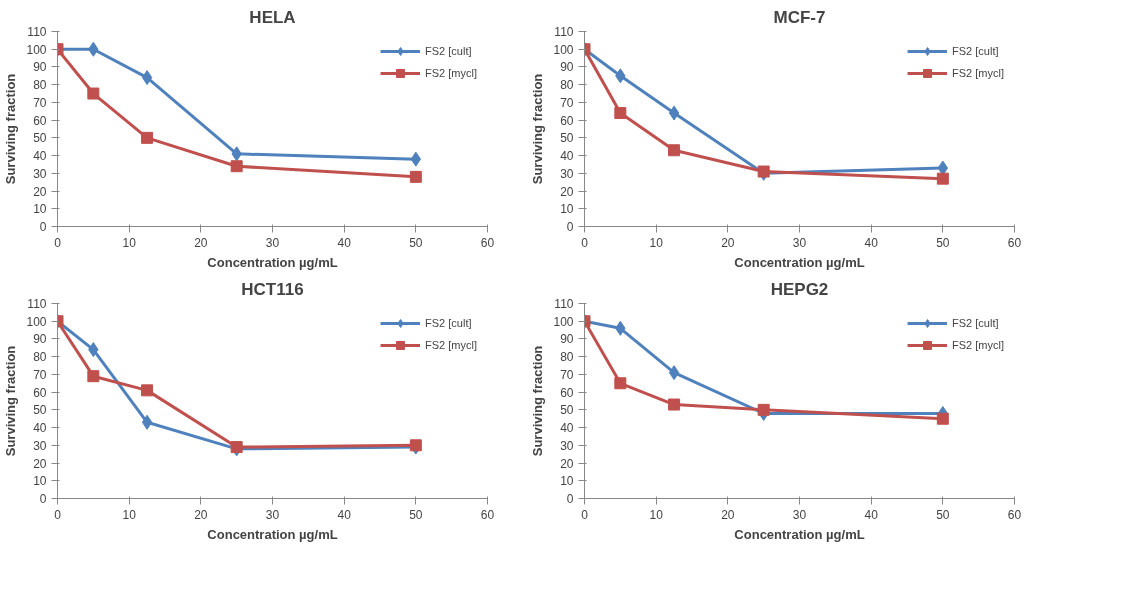 This screenshot has height=591, width=1124. I want to click on chart-title: HCT116, so click(272, 289).